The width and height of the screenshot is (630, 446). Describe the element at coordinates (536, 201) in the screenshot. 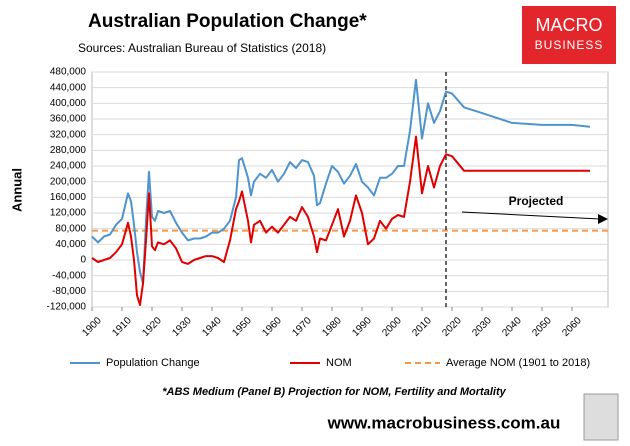

I see `annotation: Projected` at that location.